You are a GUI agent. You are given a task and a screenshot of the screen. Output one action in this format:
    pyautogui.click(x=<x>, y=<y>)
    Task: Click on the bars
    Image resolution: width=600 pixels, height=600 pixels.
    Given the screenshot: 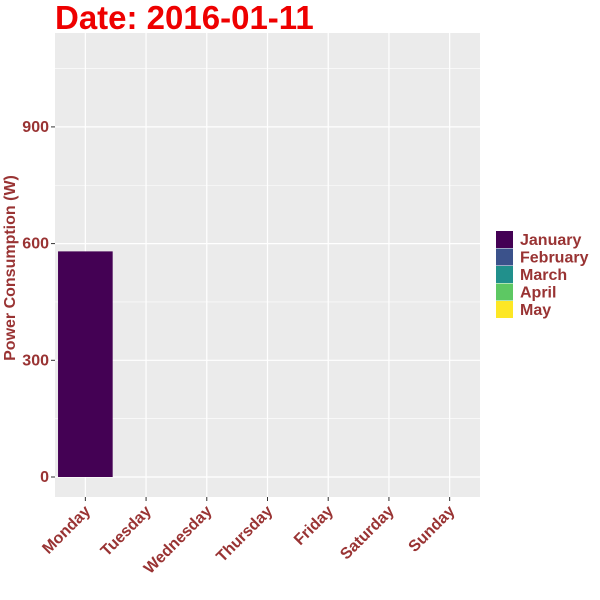 What is the action you would take?
    pyautogui.click(x=85, y=364)
    